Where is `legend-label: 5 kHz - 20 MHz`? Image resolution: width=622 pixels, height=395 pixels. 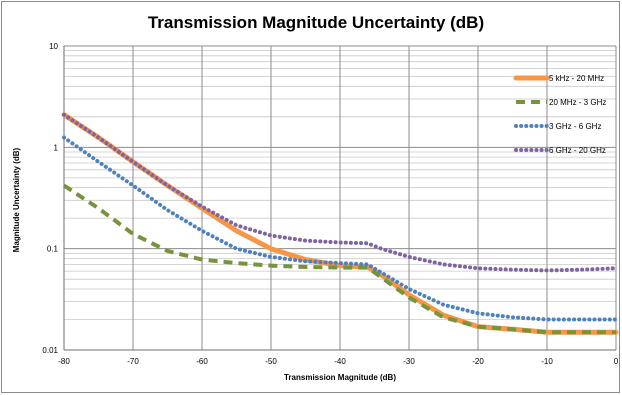
legend-label: 5 kHz - 20 MHz is located at coordinates (576, 78).